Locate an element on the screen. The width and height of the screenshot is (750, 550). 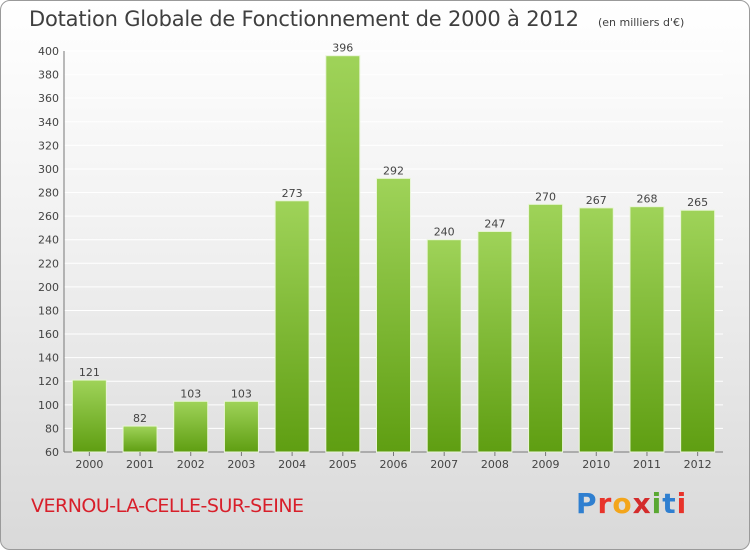
y-tick-label: 200 is located at coordinates (48, 287).